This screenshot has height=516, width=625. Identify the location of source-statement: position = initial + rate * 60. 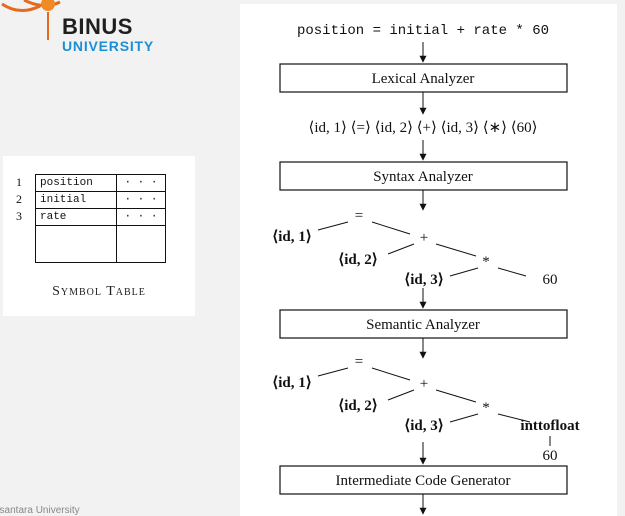
(423, 31).